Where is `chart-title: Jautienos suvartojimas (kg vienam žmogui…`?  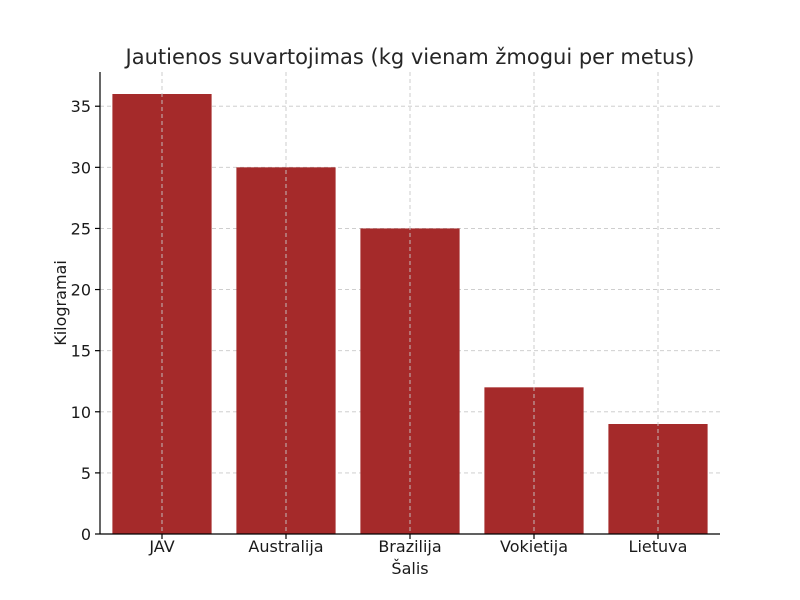
chart-title: Jautienos suvartojimas (kg vienam žmogui… is located at coordinates (409, 57).